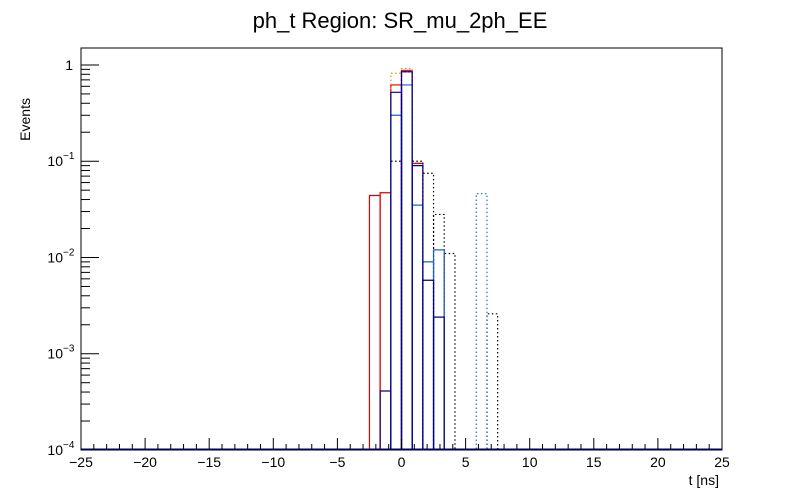 The height and width of the screenshot is (500, 800). Describe the element at coordinates (69, 65) in the screenshot. I see `y-tick-label: 1` at that location.